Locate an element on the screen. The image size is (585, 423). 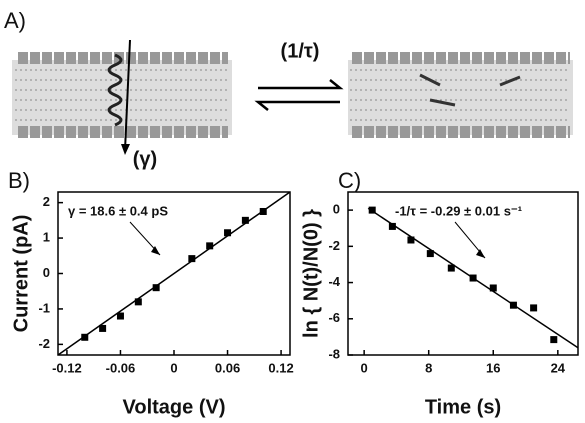
conductance-label: (γ) is located at coordinates (145, 159).